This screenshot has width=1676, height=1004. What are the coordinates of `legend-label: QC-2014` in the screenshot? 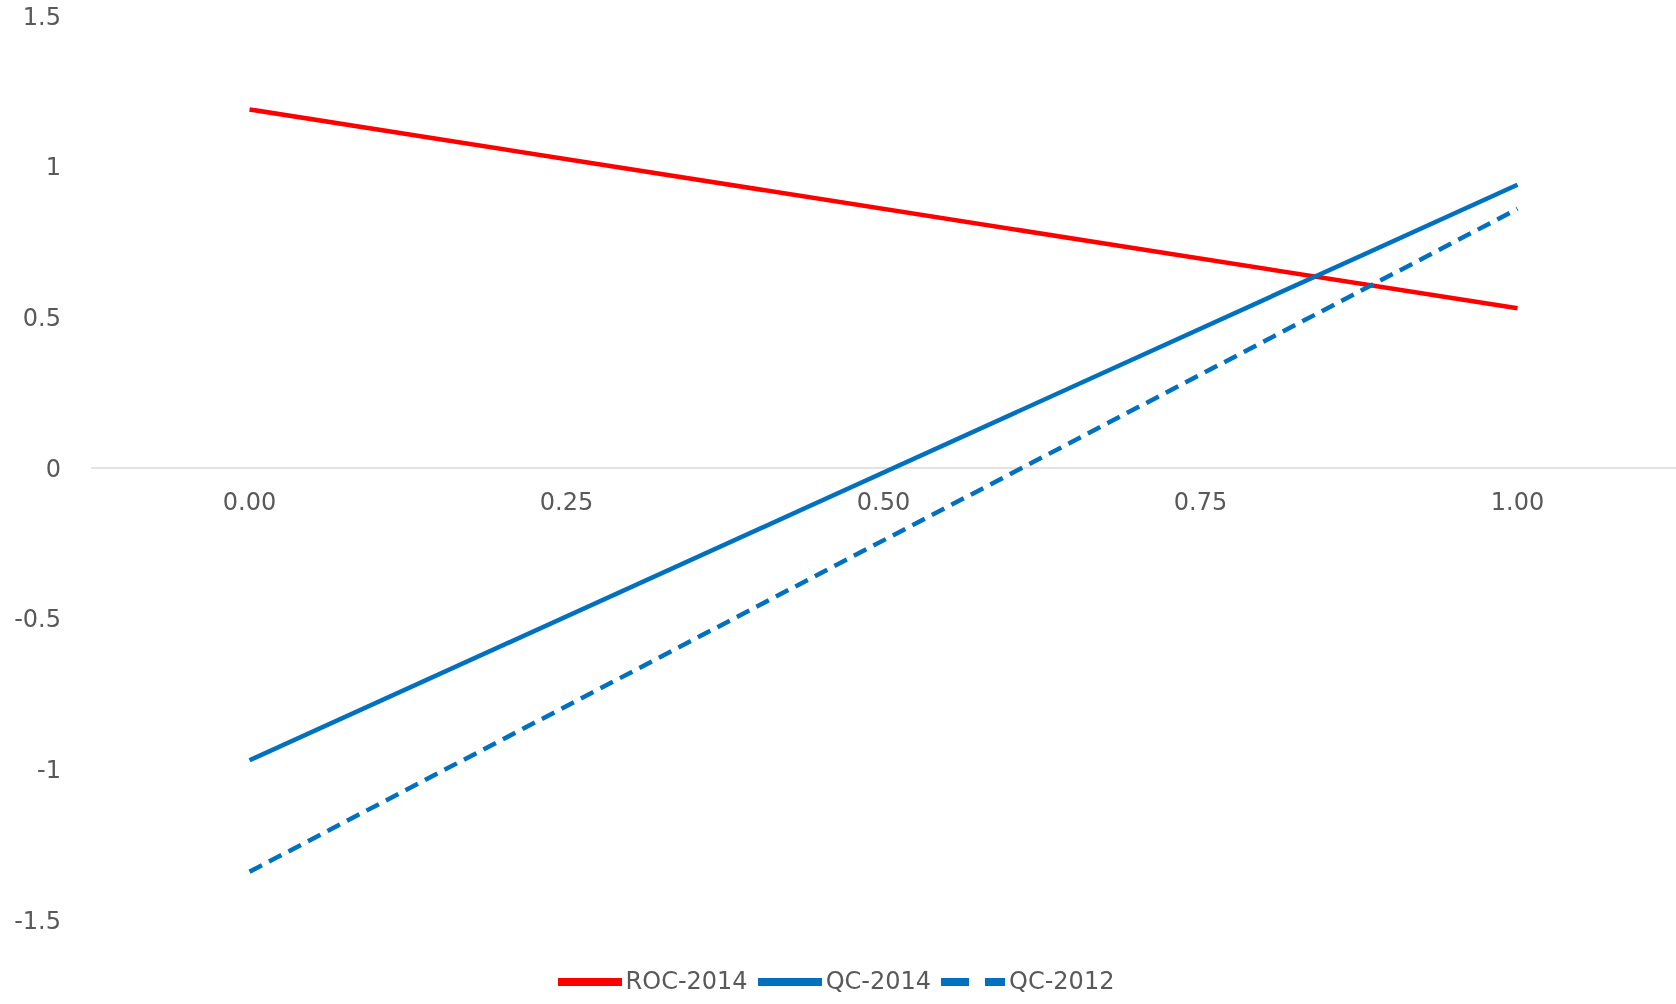 It's located at (878, 981).